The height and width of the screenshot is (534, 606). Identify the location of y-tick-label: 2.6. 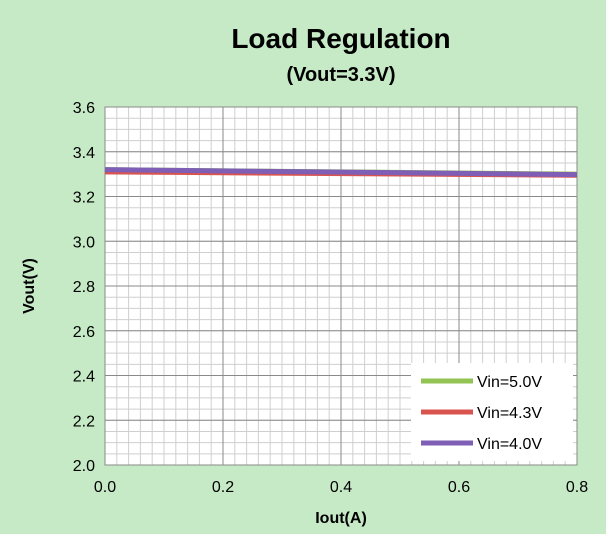
(84, 332).